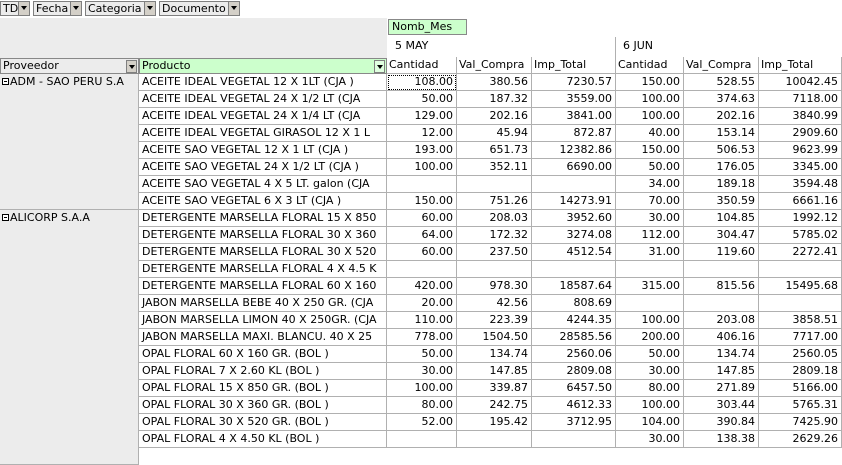 This screenshot has width=842, height=465. Describe the element at coordinates (494, 218) in the screenshot. I see `value-cell: 208.03` at that location.